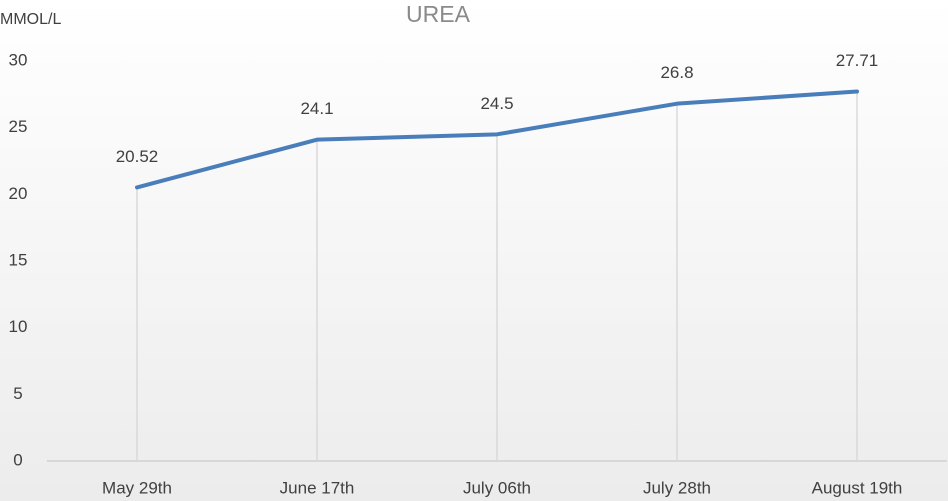 Image resolution: width=948 pixels, height=501 pixels. What do you see at coordinates (857, 487) in the screenshot?
I see `x-tick-label: August 19th` at bounding box center [857, 487].